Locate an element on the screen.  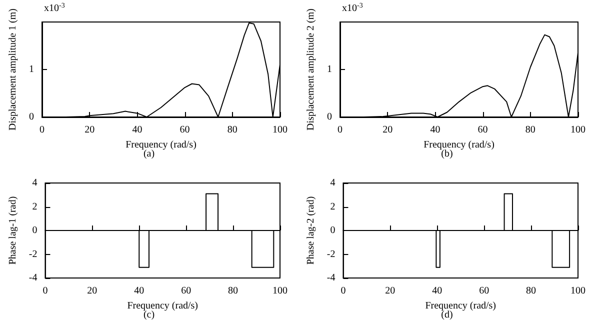
text: (b) is located at coordinates (447, 154).